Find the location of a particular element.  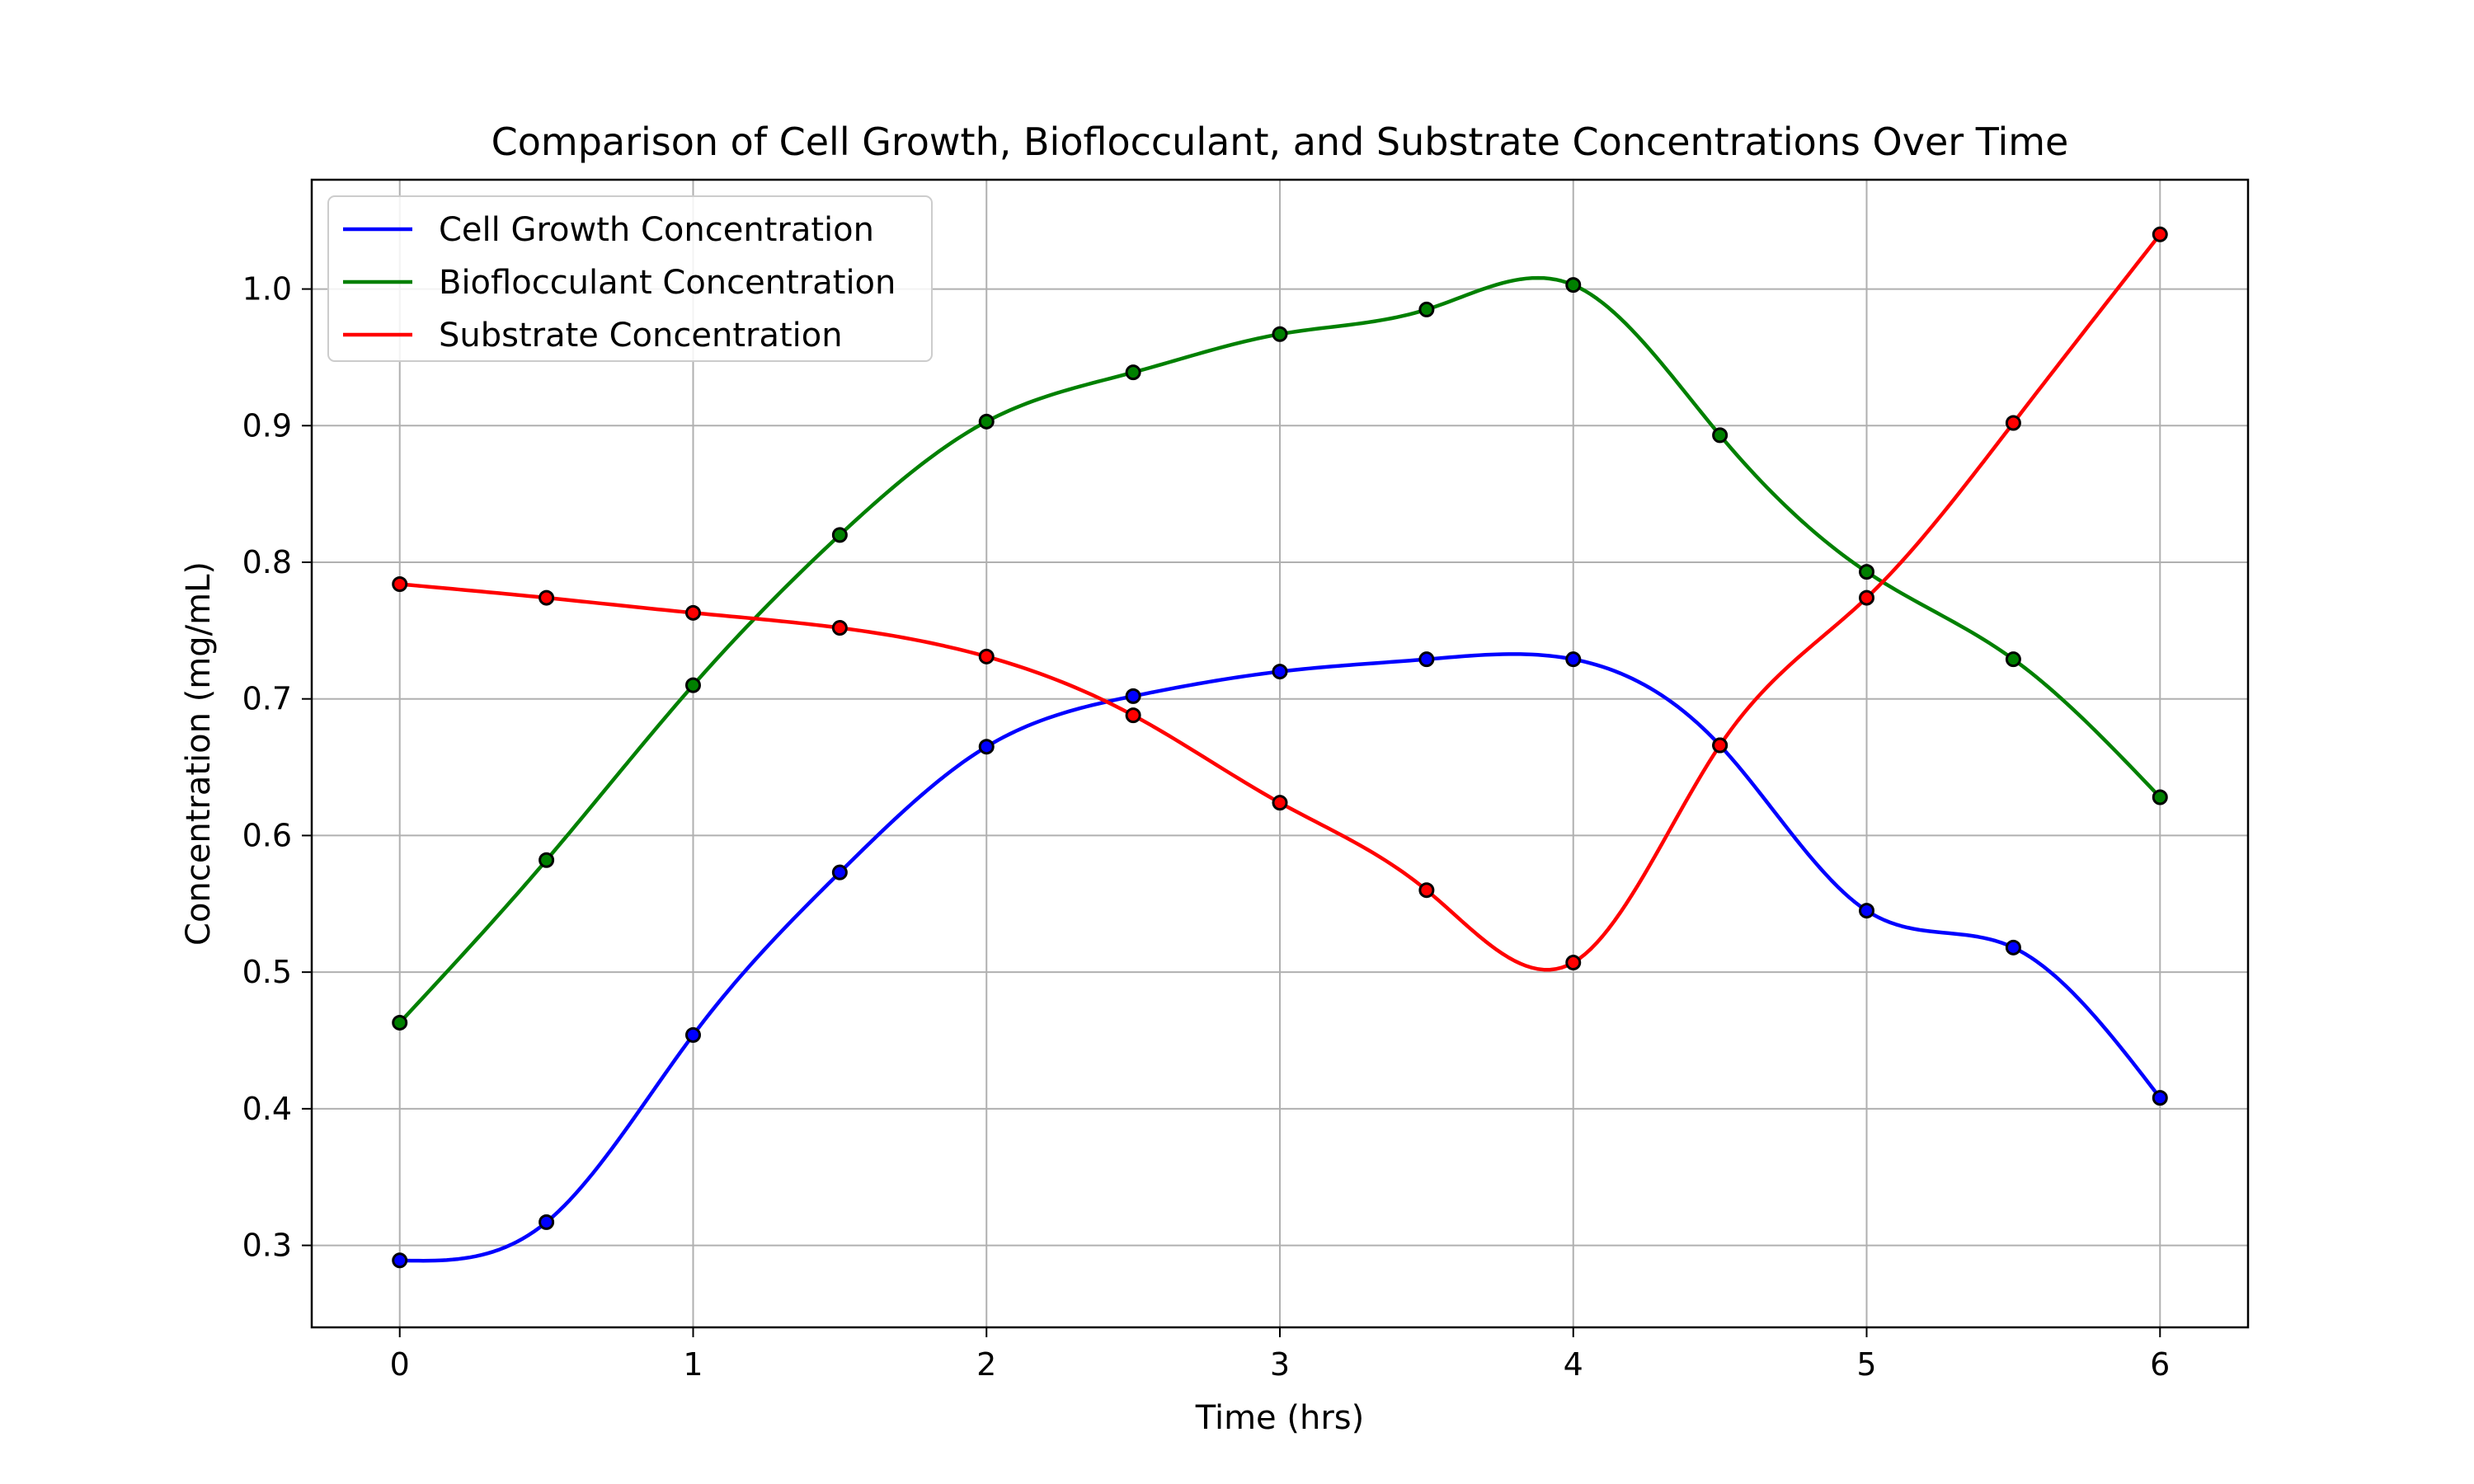

x-tick-label: 3 is located at coordinates (1280, 1364).